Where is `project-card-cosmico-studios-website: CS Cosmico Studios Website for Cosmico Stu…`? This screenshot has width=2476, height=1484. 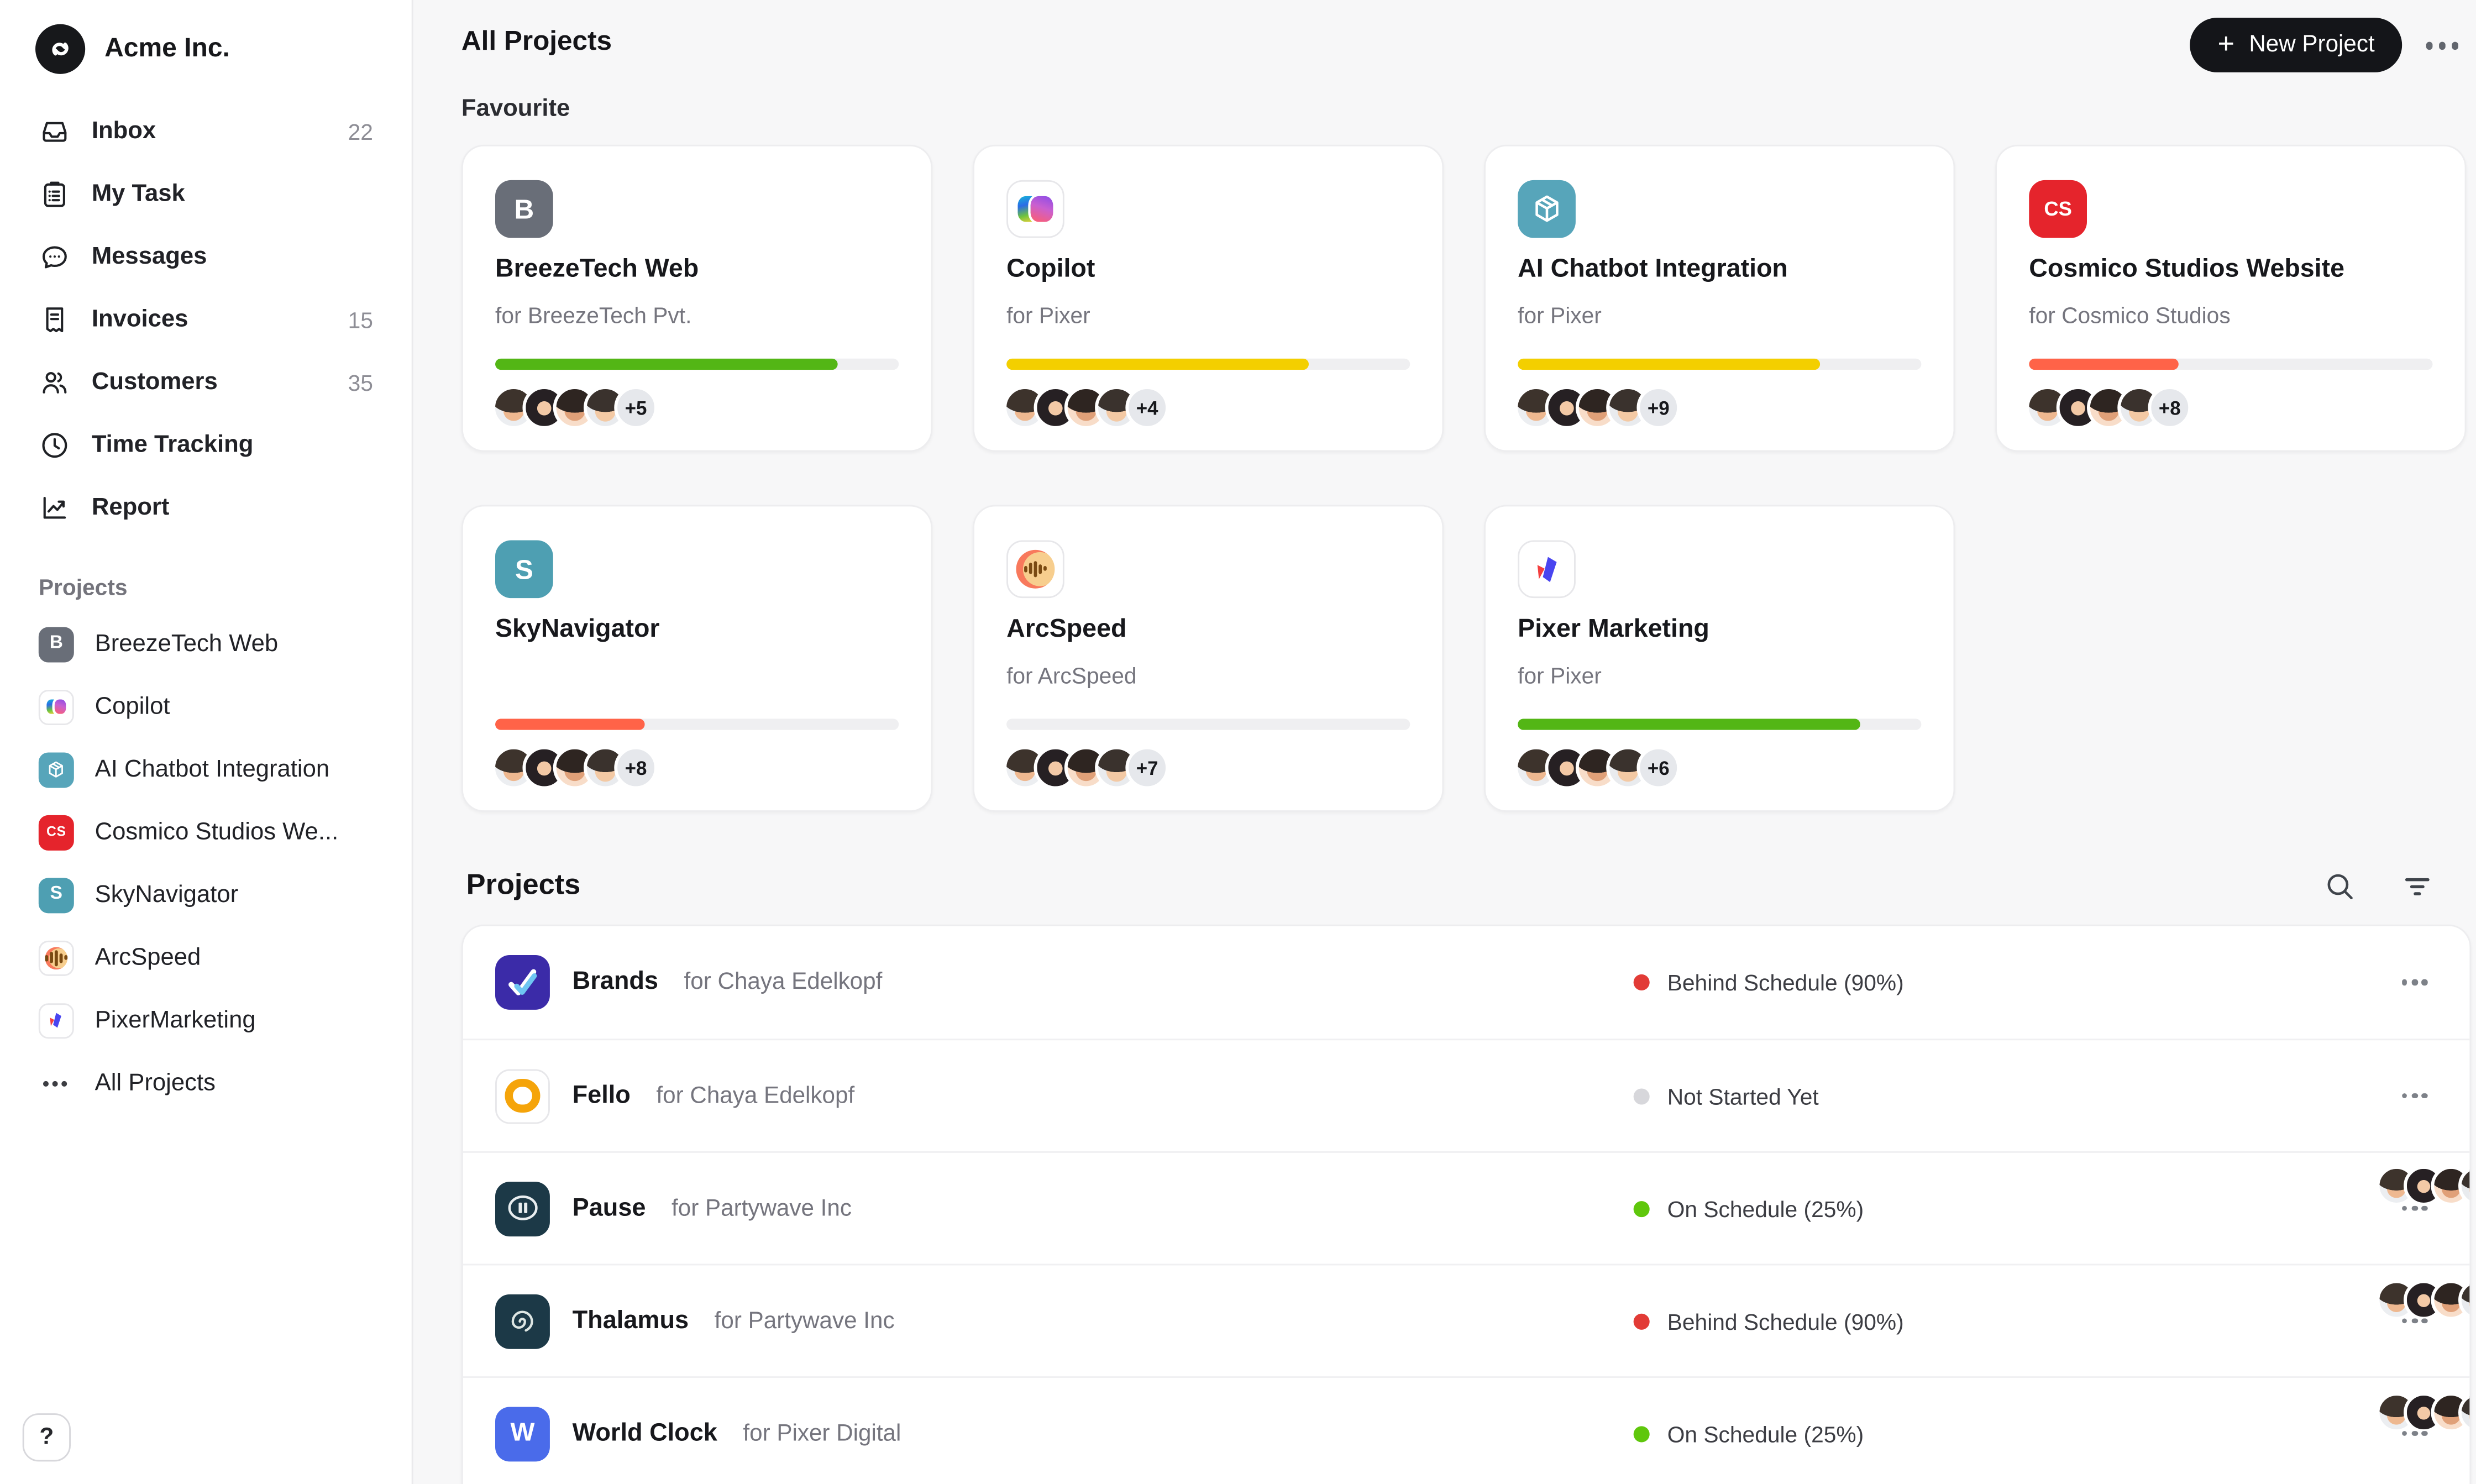
project-card-cosmico-studios-website: CS Cosmico Studios Website for Cosmico Stu… is located at coordinates (2231, 298).